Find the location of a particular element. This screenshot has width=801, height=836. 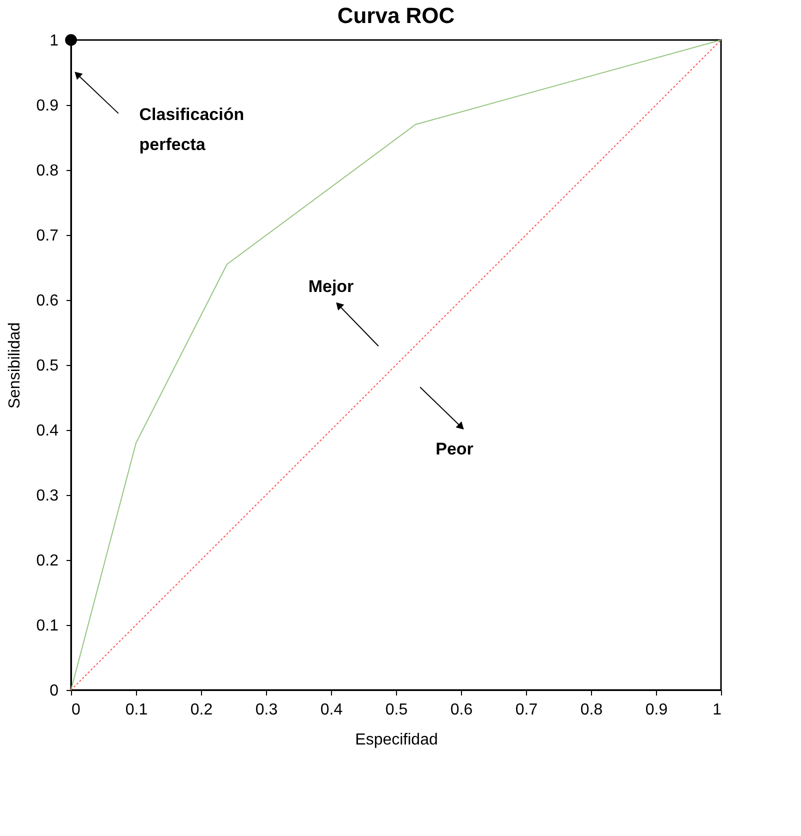

x-tick-label: 0.4 is located at coordinates (331, 710).